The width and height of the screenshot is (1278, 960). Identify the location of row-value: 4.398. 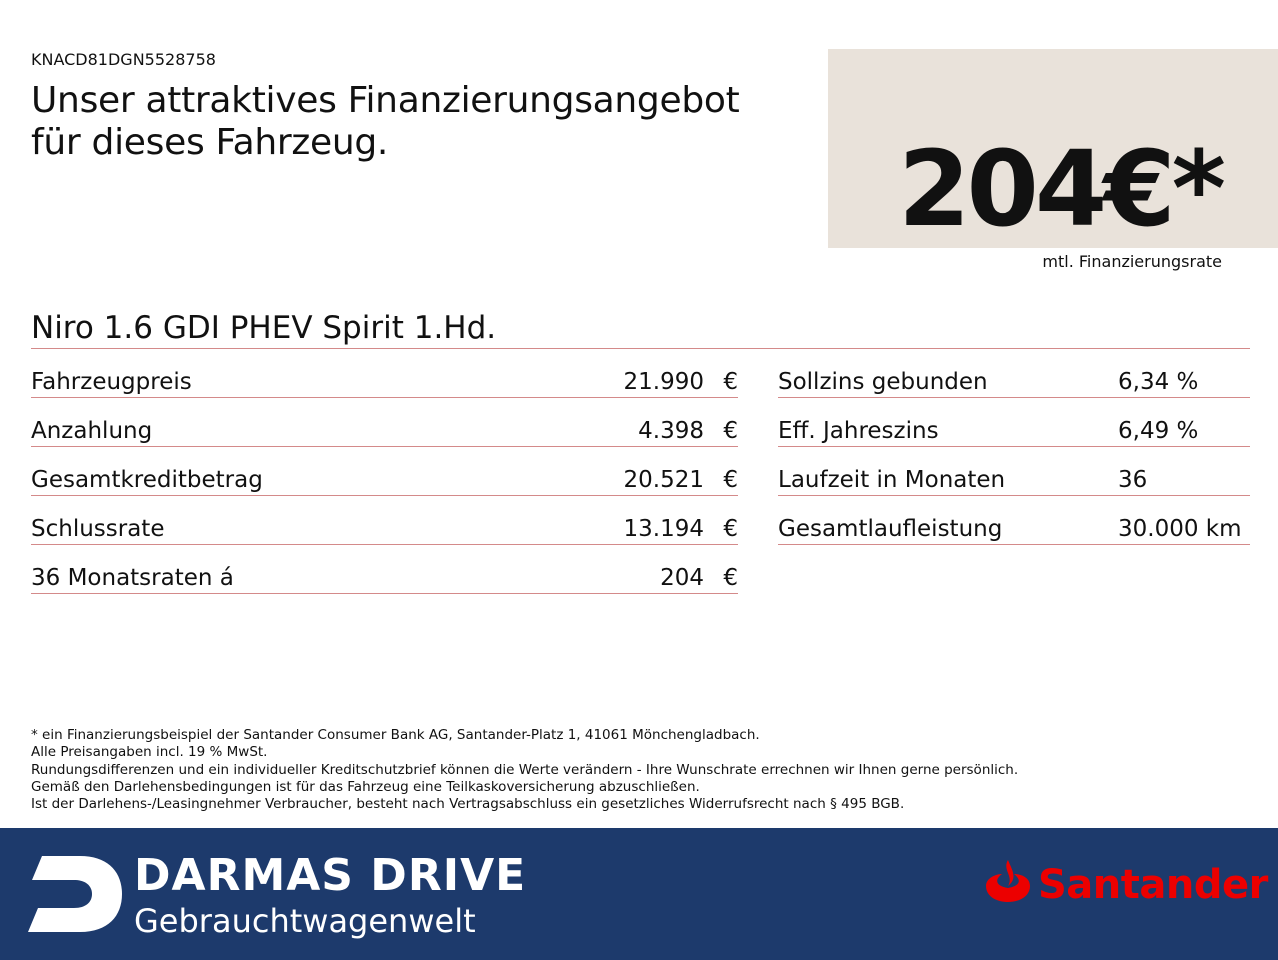
(671, 431).